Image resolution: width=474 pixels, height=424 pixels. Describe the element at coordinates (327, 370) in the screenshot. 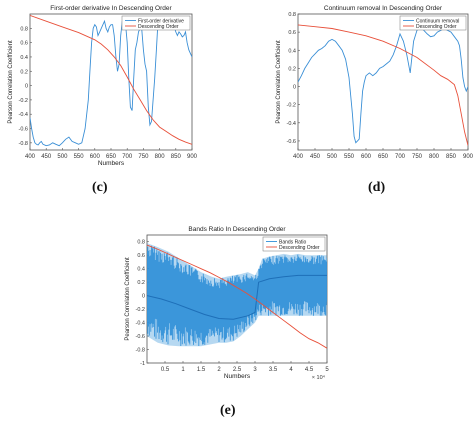

I see `chart-e-xtick-label: 5` at that location.